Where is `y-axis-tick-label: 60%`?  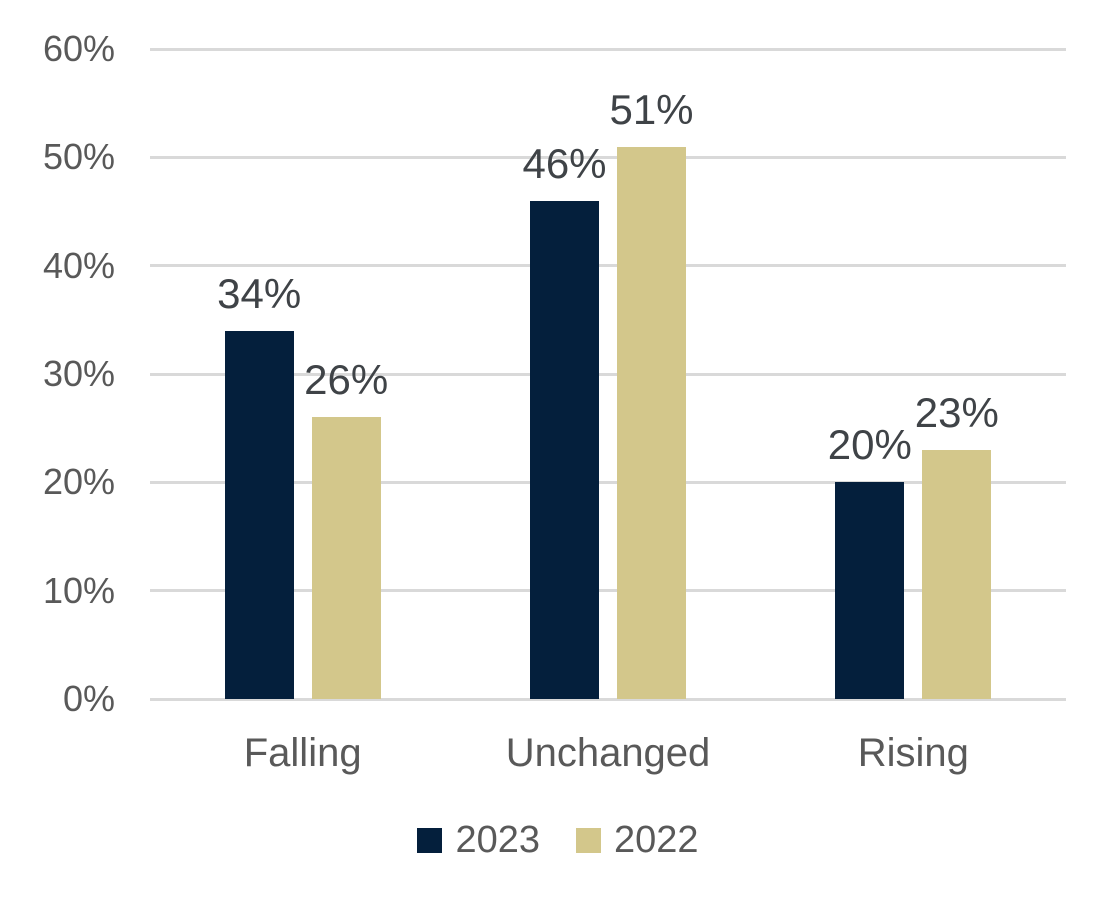 y-axis-tick-label: 60% is located at coordinates (78, 48).